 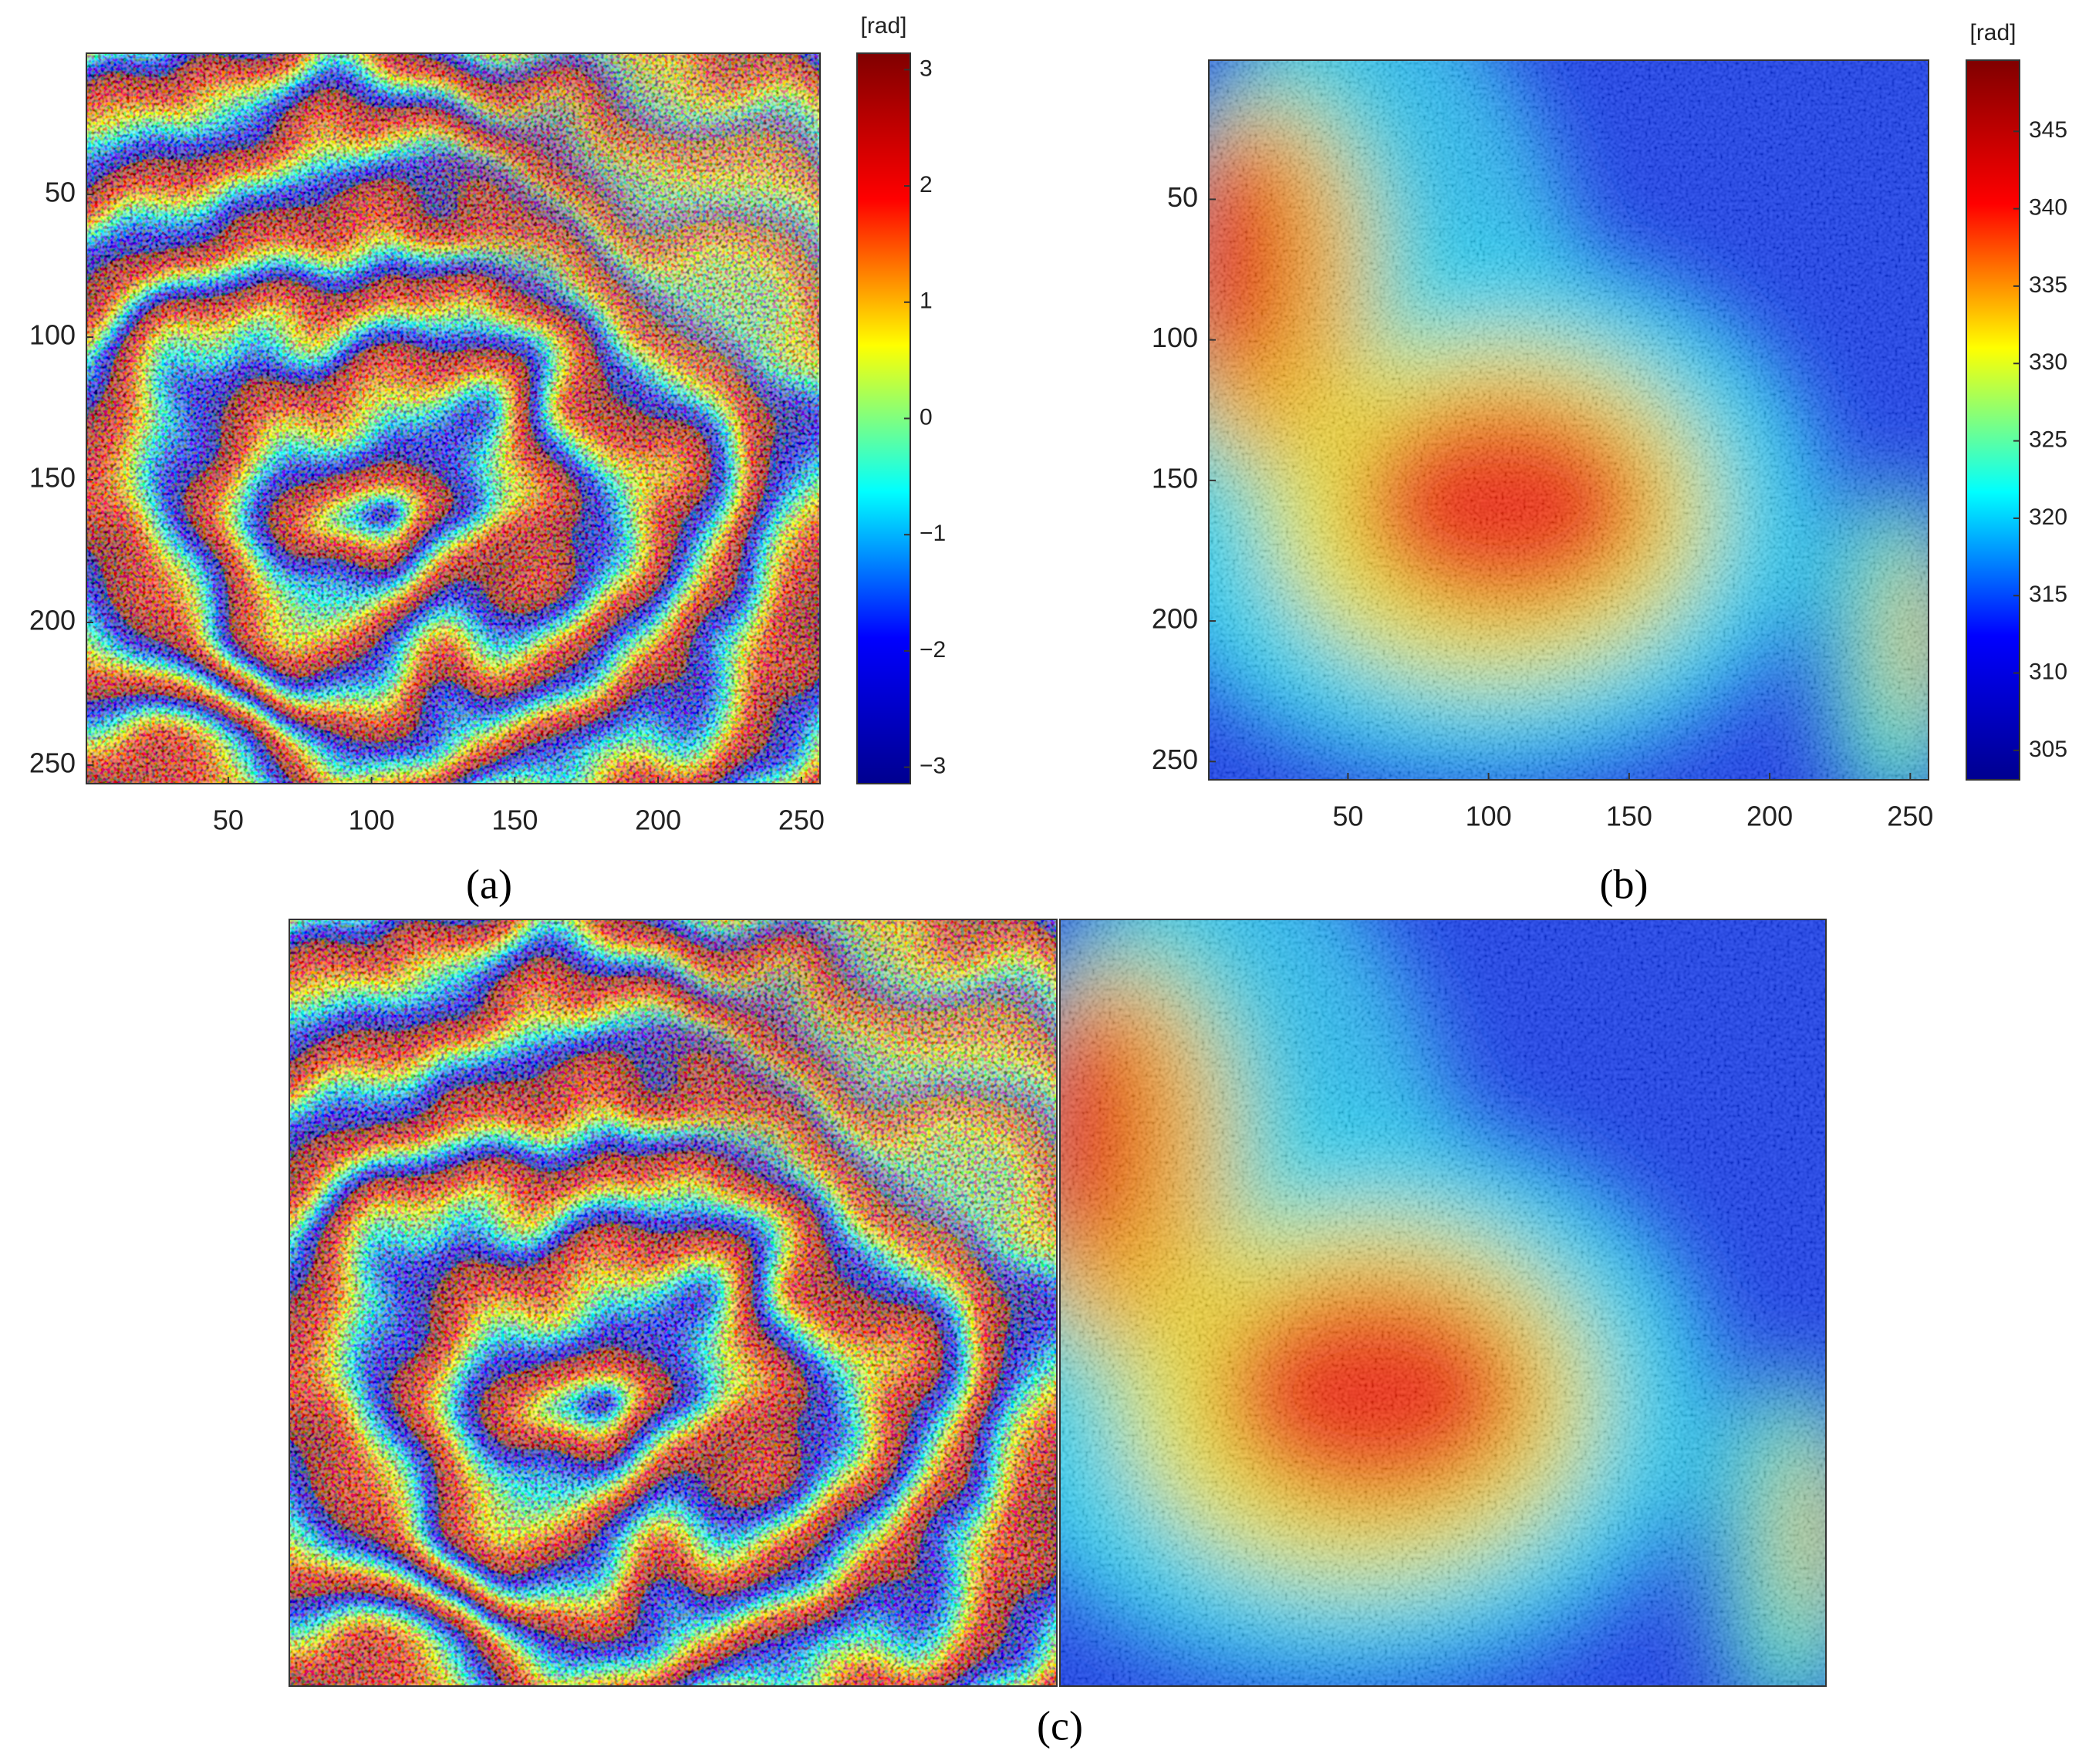 I want to click on colorbar-tick-label: 3, so click(x=926, y=68).